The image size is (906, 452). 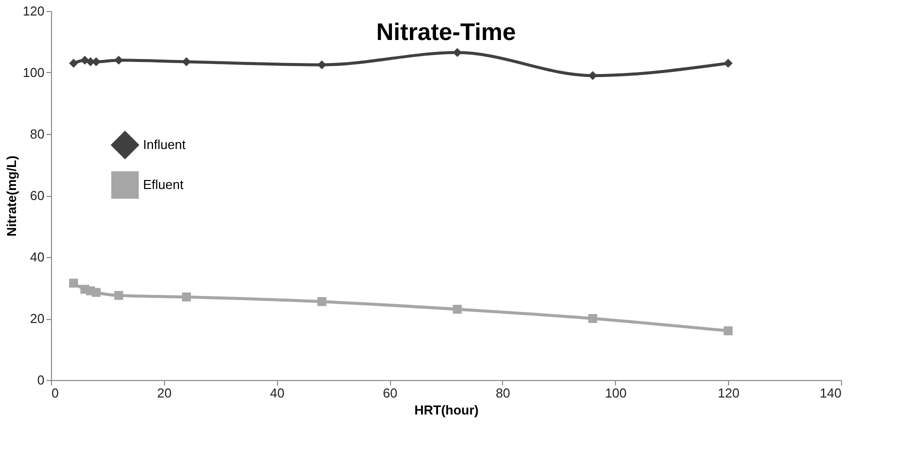 What do you see at coordinates (277, 393) in the screenshot?
I see `x-tick-label: 40` at bounding box center [277, 393].